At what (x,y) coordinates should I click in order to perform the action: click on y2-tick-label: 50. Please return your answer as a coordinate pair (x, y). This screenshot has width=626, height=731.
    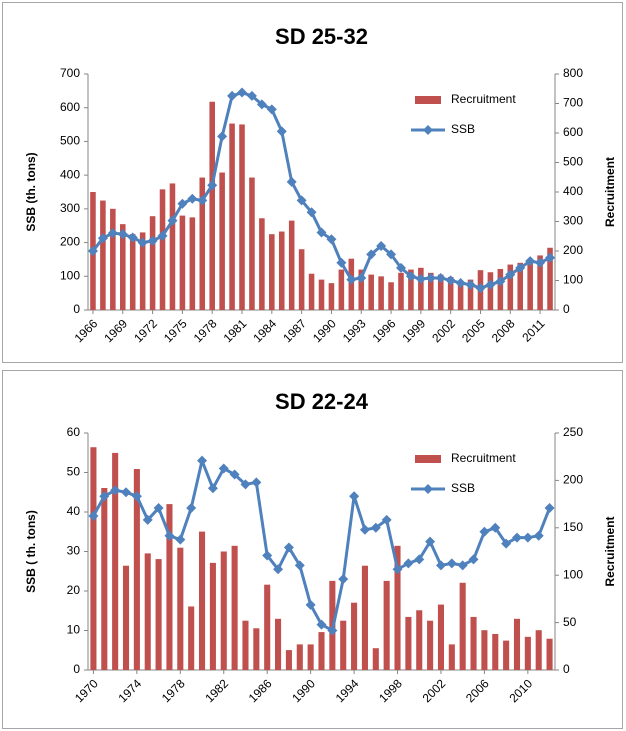
    Looking at the image, I should click on (570, 622).